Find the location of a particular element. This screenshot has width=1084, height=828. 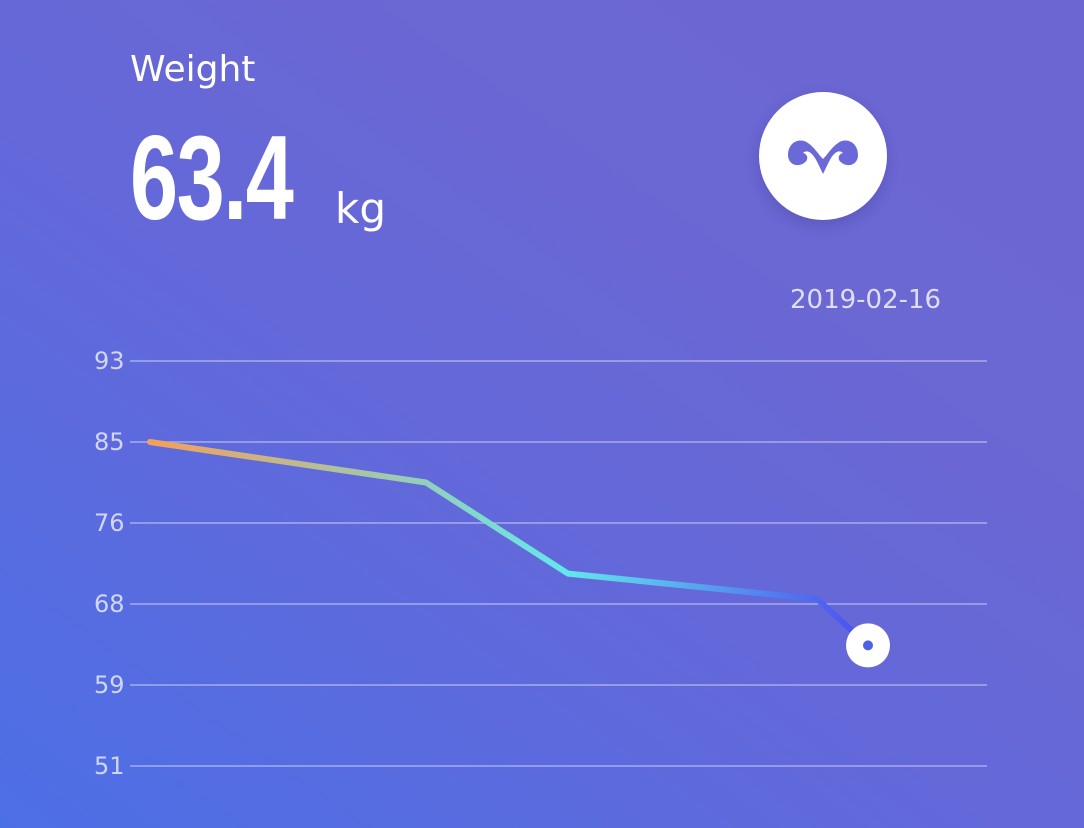

y-axis-tick-label: 76 is located at coordinates (109, 523).